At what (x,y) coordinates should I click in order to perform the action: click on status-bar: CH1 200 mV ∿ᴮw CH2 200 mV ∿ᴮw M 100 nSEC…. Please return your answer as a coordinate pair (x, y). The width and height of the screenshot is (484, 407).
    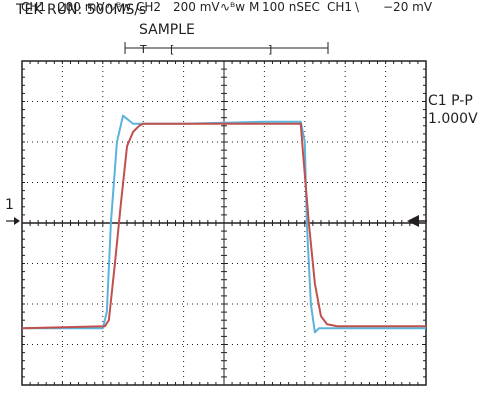
    Looking at the image, I should click on (242, 9).